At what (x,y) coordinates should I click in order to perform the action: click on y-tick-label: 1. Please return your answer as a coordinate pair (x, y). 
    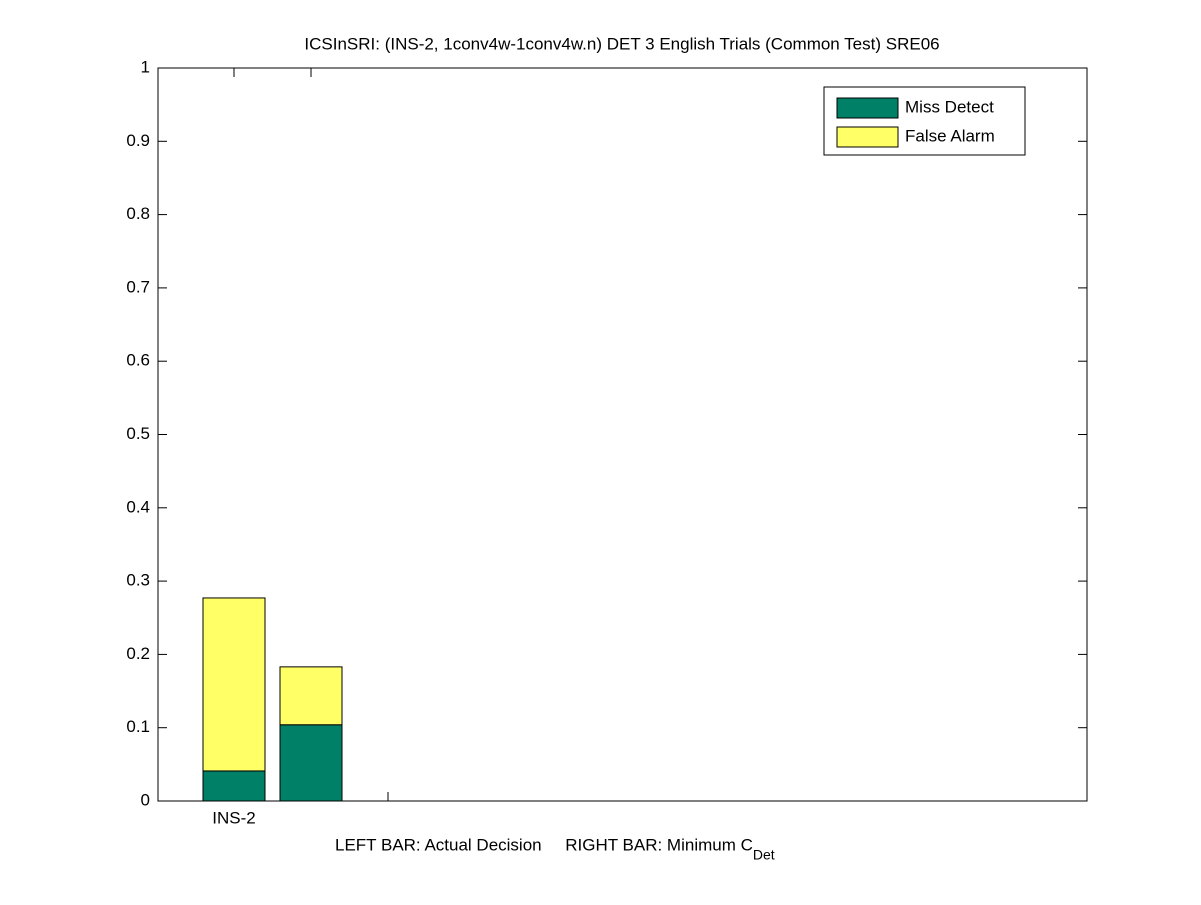
    Looking at the image, I should click on (145, 66).